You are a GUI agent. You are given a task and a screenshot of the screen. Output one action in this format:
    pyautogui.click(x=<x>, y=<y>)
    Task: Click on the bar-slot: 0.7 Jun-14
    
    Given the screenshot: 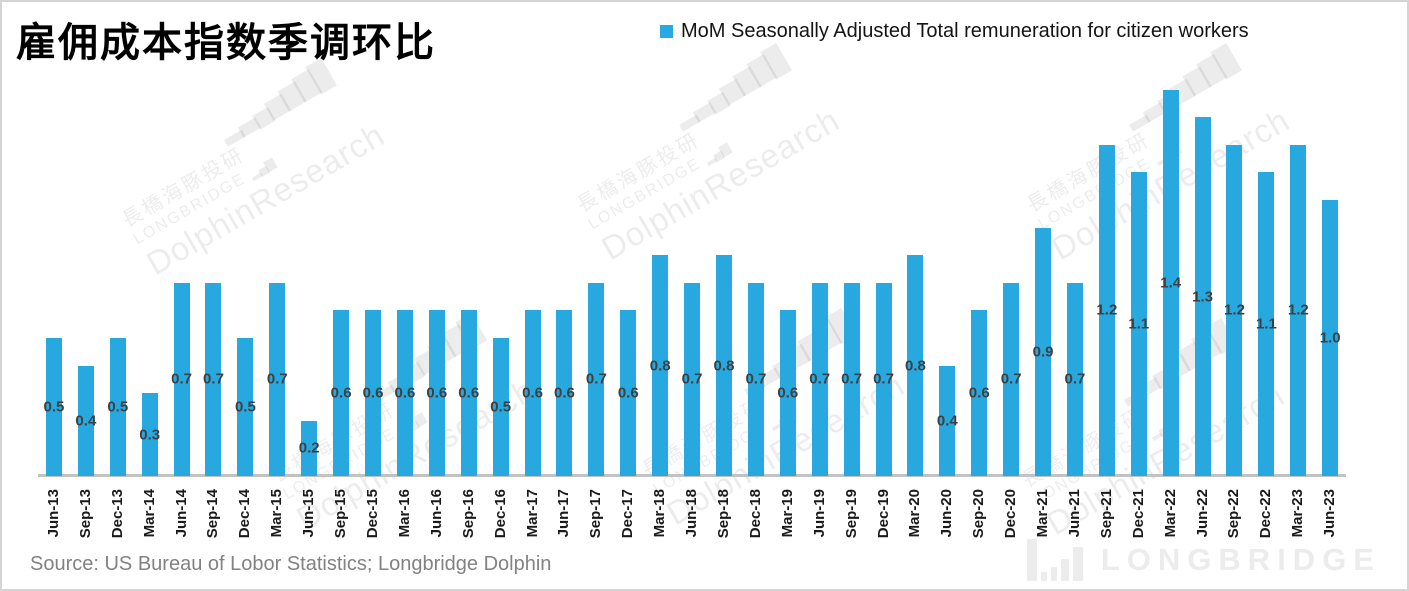 What is the action you would take?
    pyautogui.click(x=182, y=296)
    